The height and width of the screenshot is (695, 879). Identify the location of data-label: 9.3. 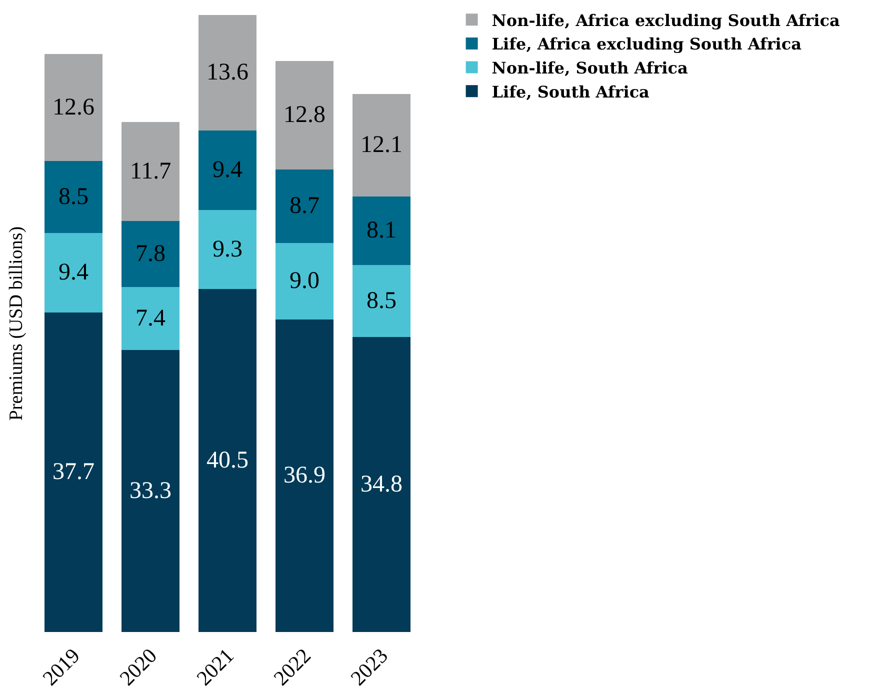
(227, 249).